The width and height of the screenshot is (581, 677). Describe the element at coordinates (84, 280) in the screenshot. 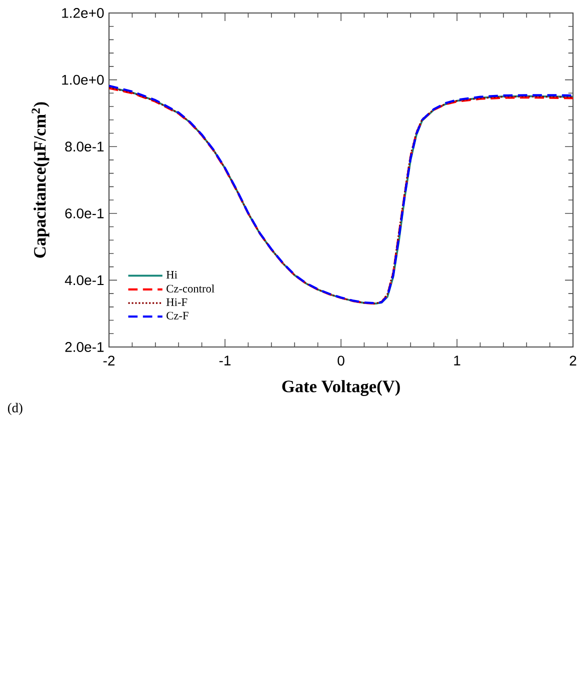

I see `y-tick-label: 4.0e-1` at that location.